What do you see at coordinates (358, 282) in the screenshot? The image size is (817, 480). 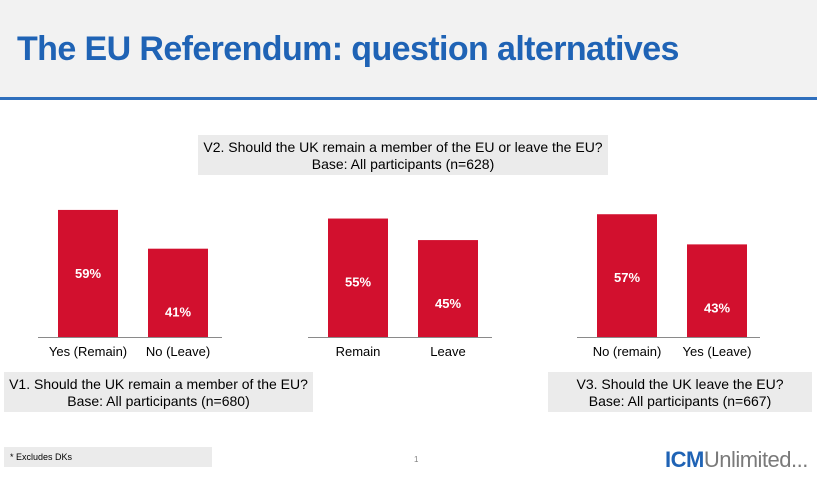 I see `bar-value-label: 55%` at bounding box center [358, 282].